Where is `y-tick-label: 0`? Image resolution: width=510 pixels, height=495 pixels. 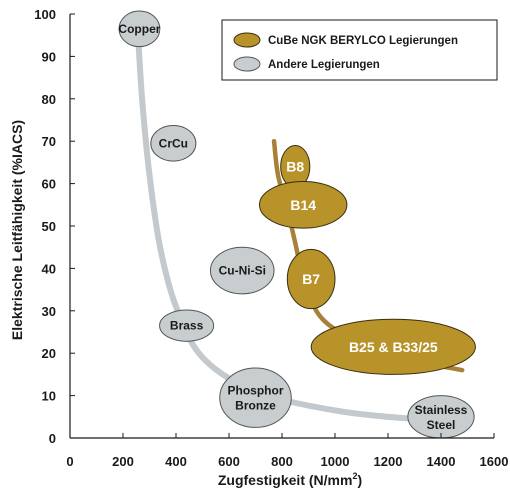
y-tick-label: 0 is located at coordinates (52, 438).